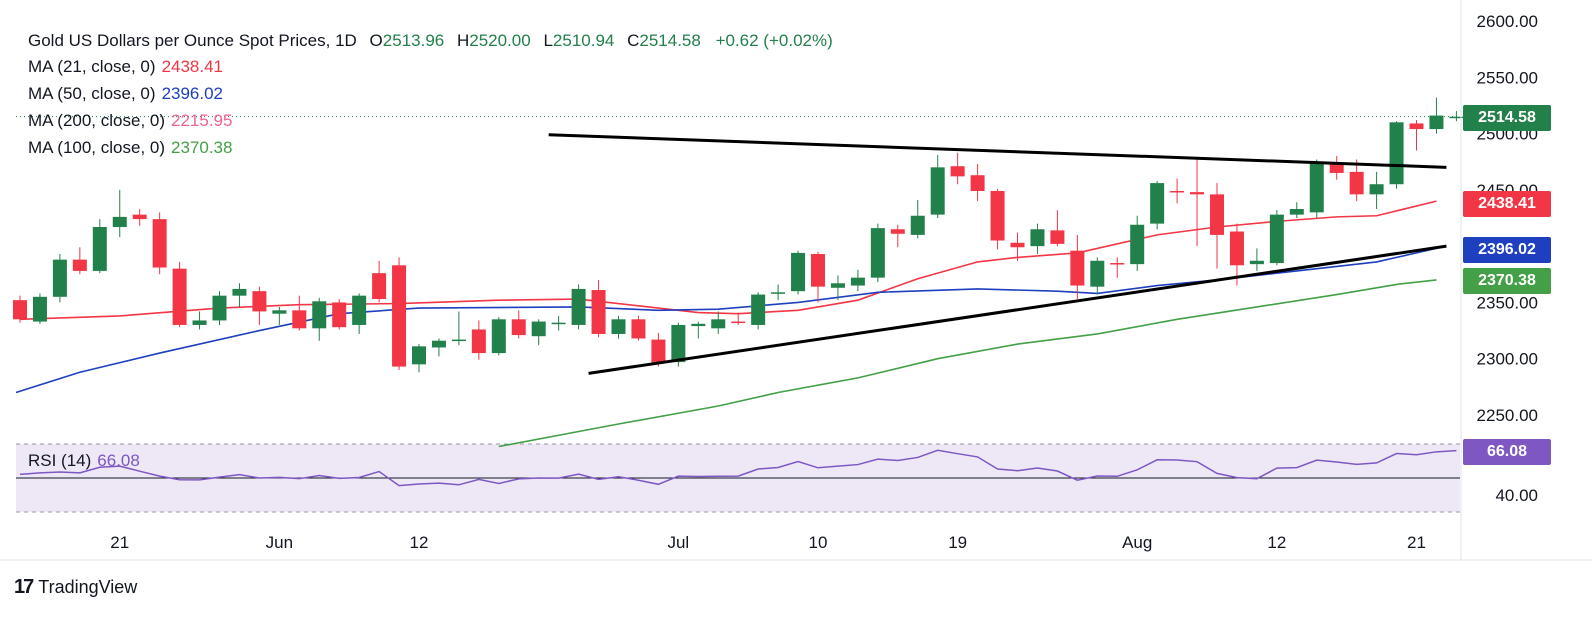 The width and height of the screenshot is (1592, 625). I want to click on ma21-legend: MA (21, close, 0) 2438.41, so click(125, 67).